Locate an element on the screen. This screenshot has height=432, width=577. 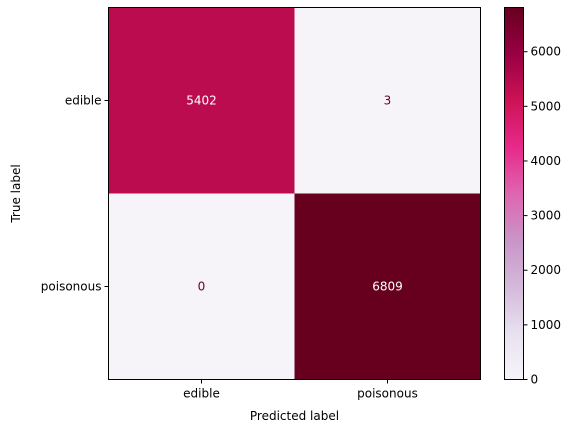
cell-value-label: 6809 is located at coordinates (387, 287).